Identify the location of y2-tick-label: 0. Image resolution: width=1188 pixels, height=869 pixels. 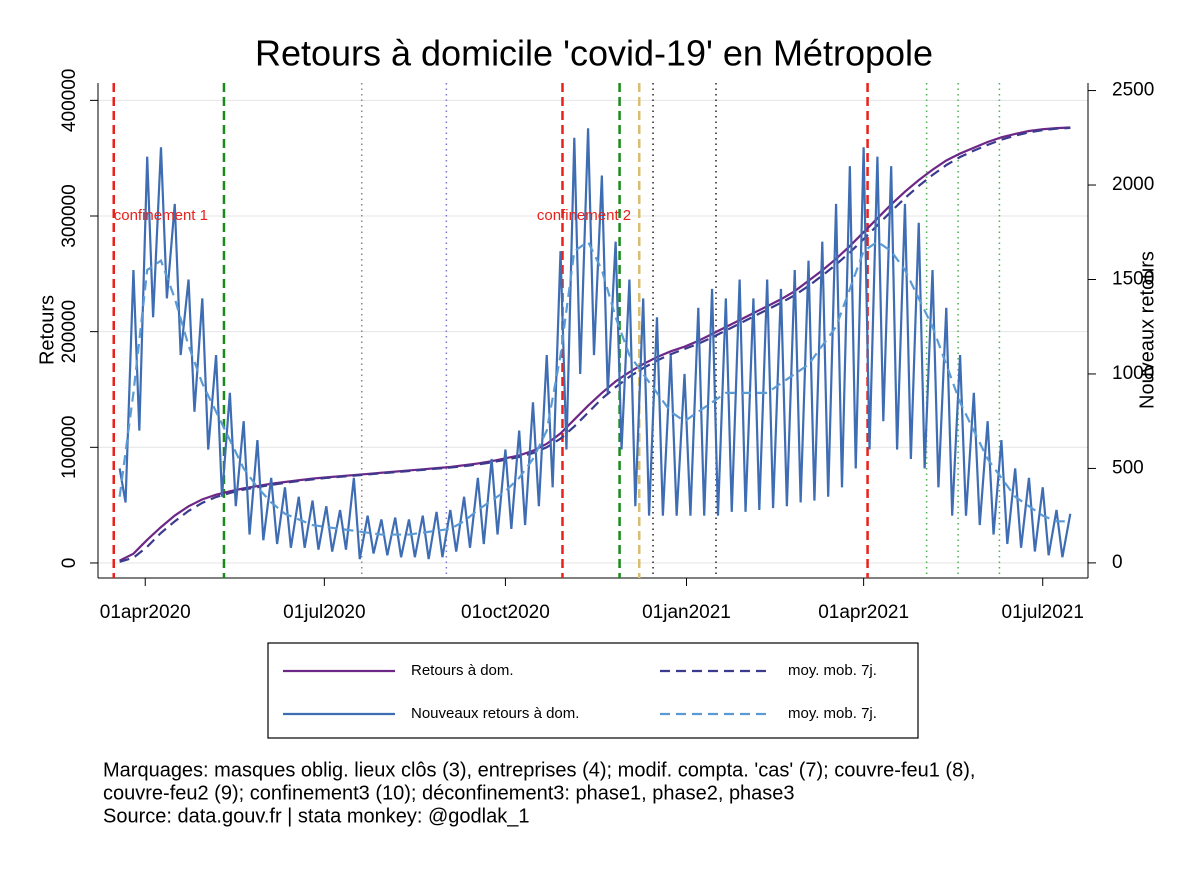
(1117, 562).